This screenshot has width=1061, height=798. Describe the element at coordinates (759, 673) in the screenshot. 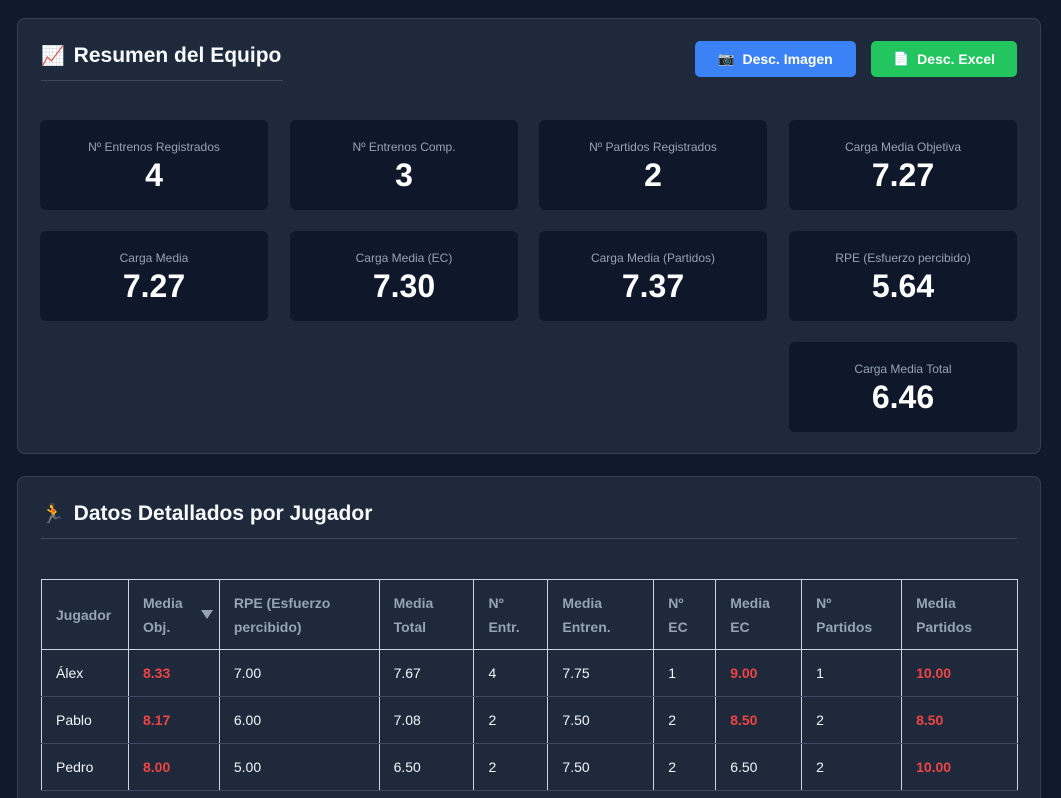

I see `table-cell: 9.00` at that location.